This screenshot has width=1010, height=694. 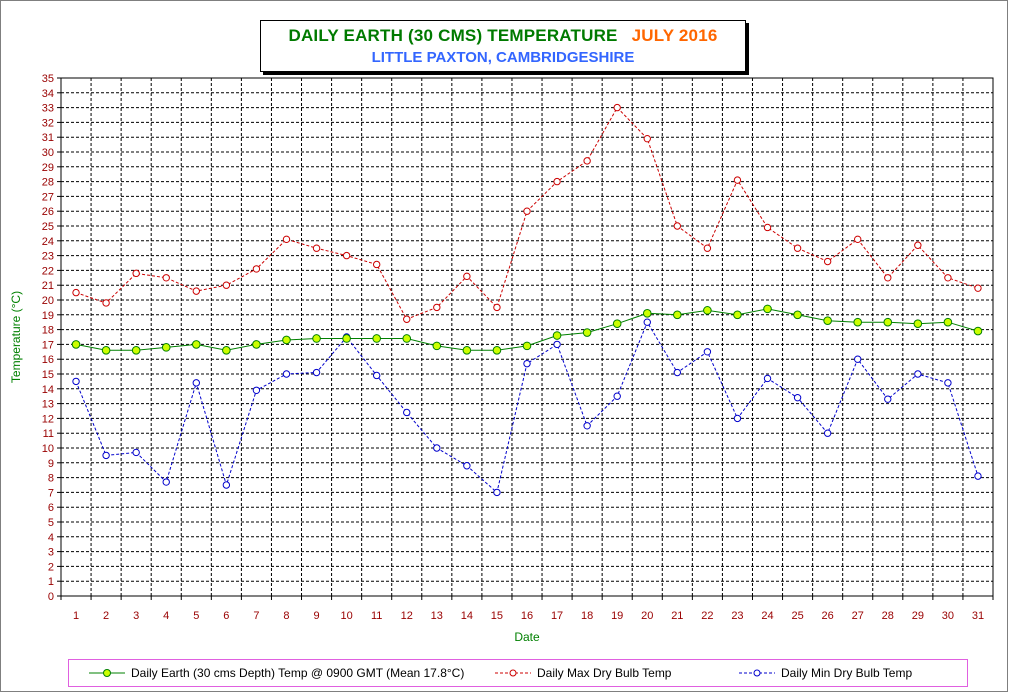 What do you see at coordinates (286, 616) in the screenshot?
I see `x-tick-label: 8` at bounding box center [286, 616].